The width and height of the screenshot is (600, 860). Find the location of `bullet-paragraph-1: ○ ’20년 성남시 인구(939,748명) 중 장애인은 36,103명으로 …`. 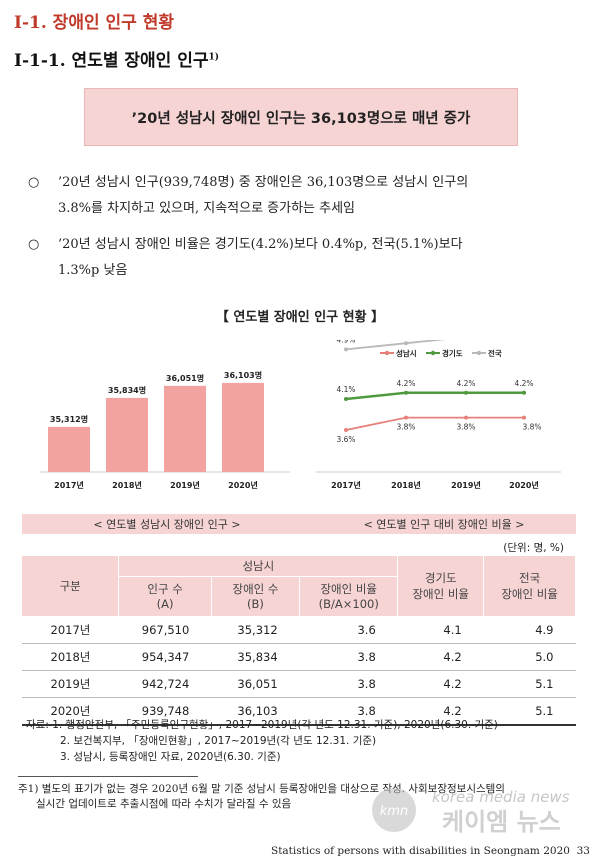

bullet-paragraph-1: ○ ’20년 성남시 인구(939,748명) 중 장애인은 36,103명으로 … is located at coordinates (303, 196).